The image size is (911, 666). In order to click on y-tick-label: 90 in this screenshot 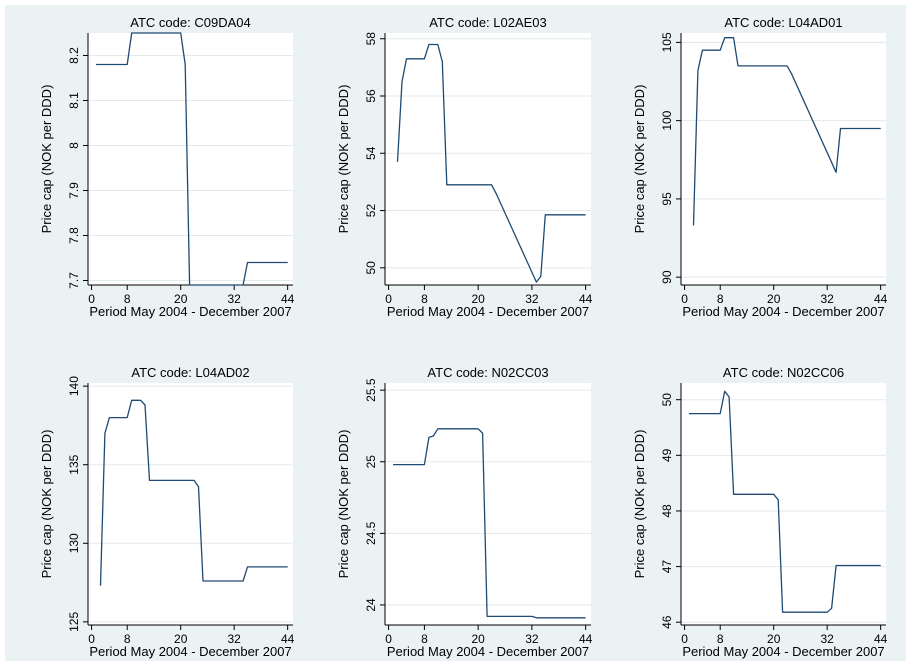, I will do `click(667, 277)`.